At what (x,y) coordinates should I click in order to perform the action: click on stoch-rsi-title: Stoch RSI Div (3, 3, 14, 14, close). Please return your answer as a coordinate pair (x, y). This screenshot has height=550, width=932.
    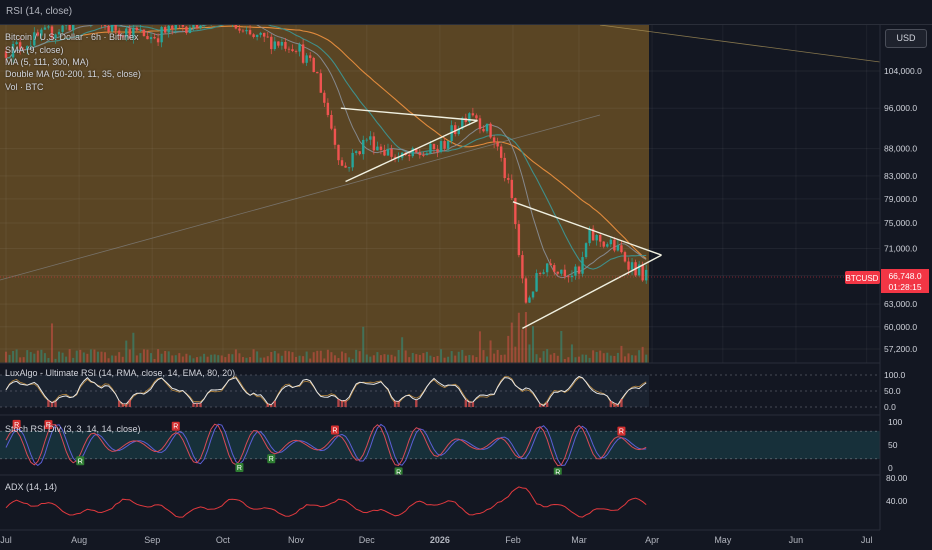
    Looking at the image, I should click on (73, 429).